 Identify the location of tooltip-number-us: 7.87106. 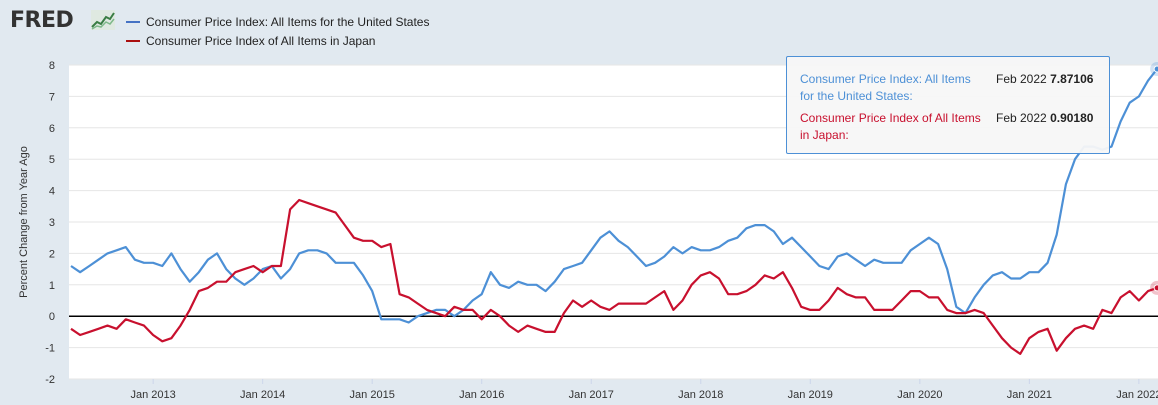
(1072, 79).